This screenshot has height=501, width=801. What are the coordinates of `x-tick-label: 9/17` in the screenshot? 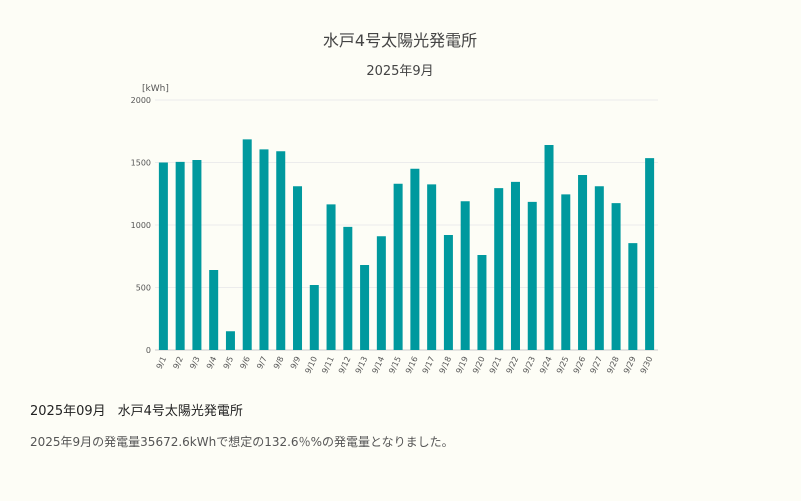 It's located at (429, 365).